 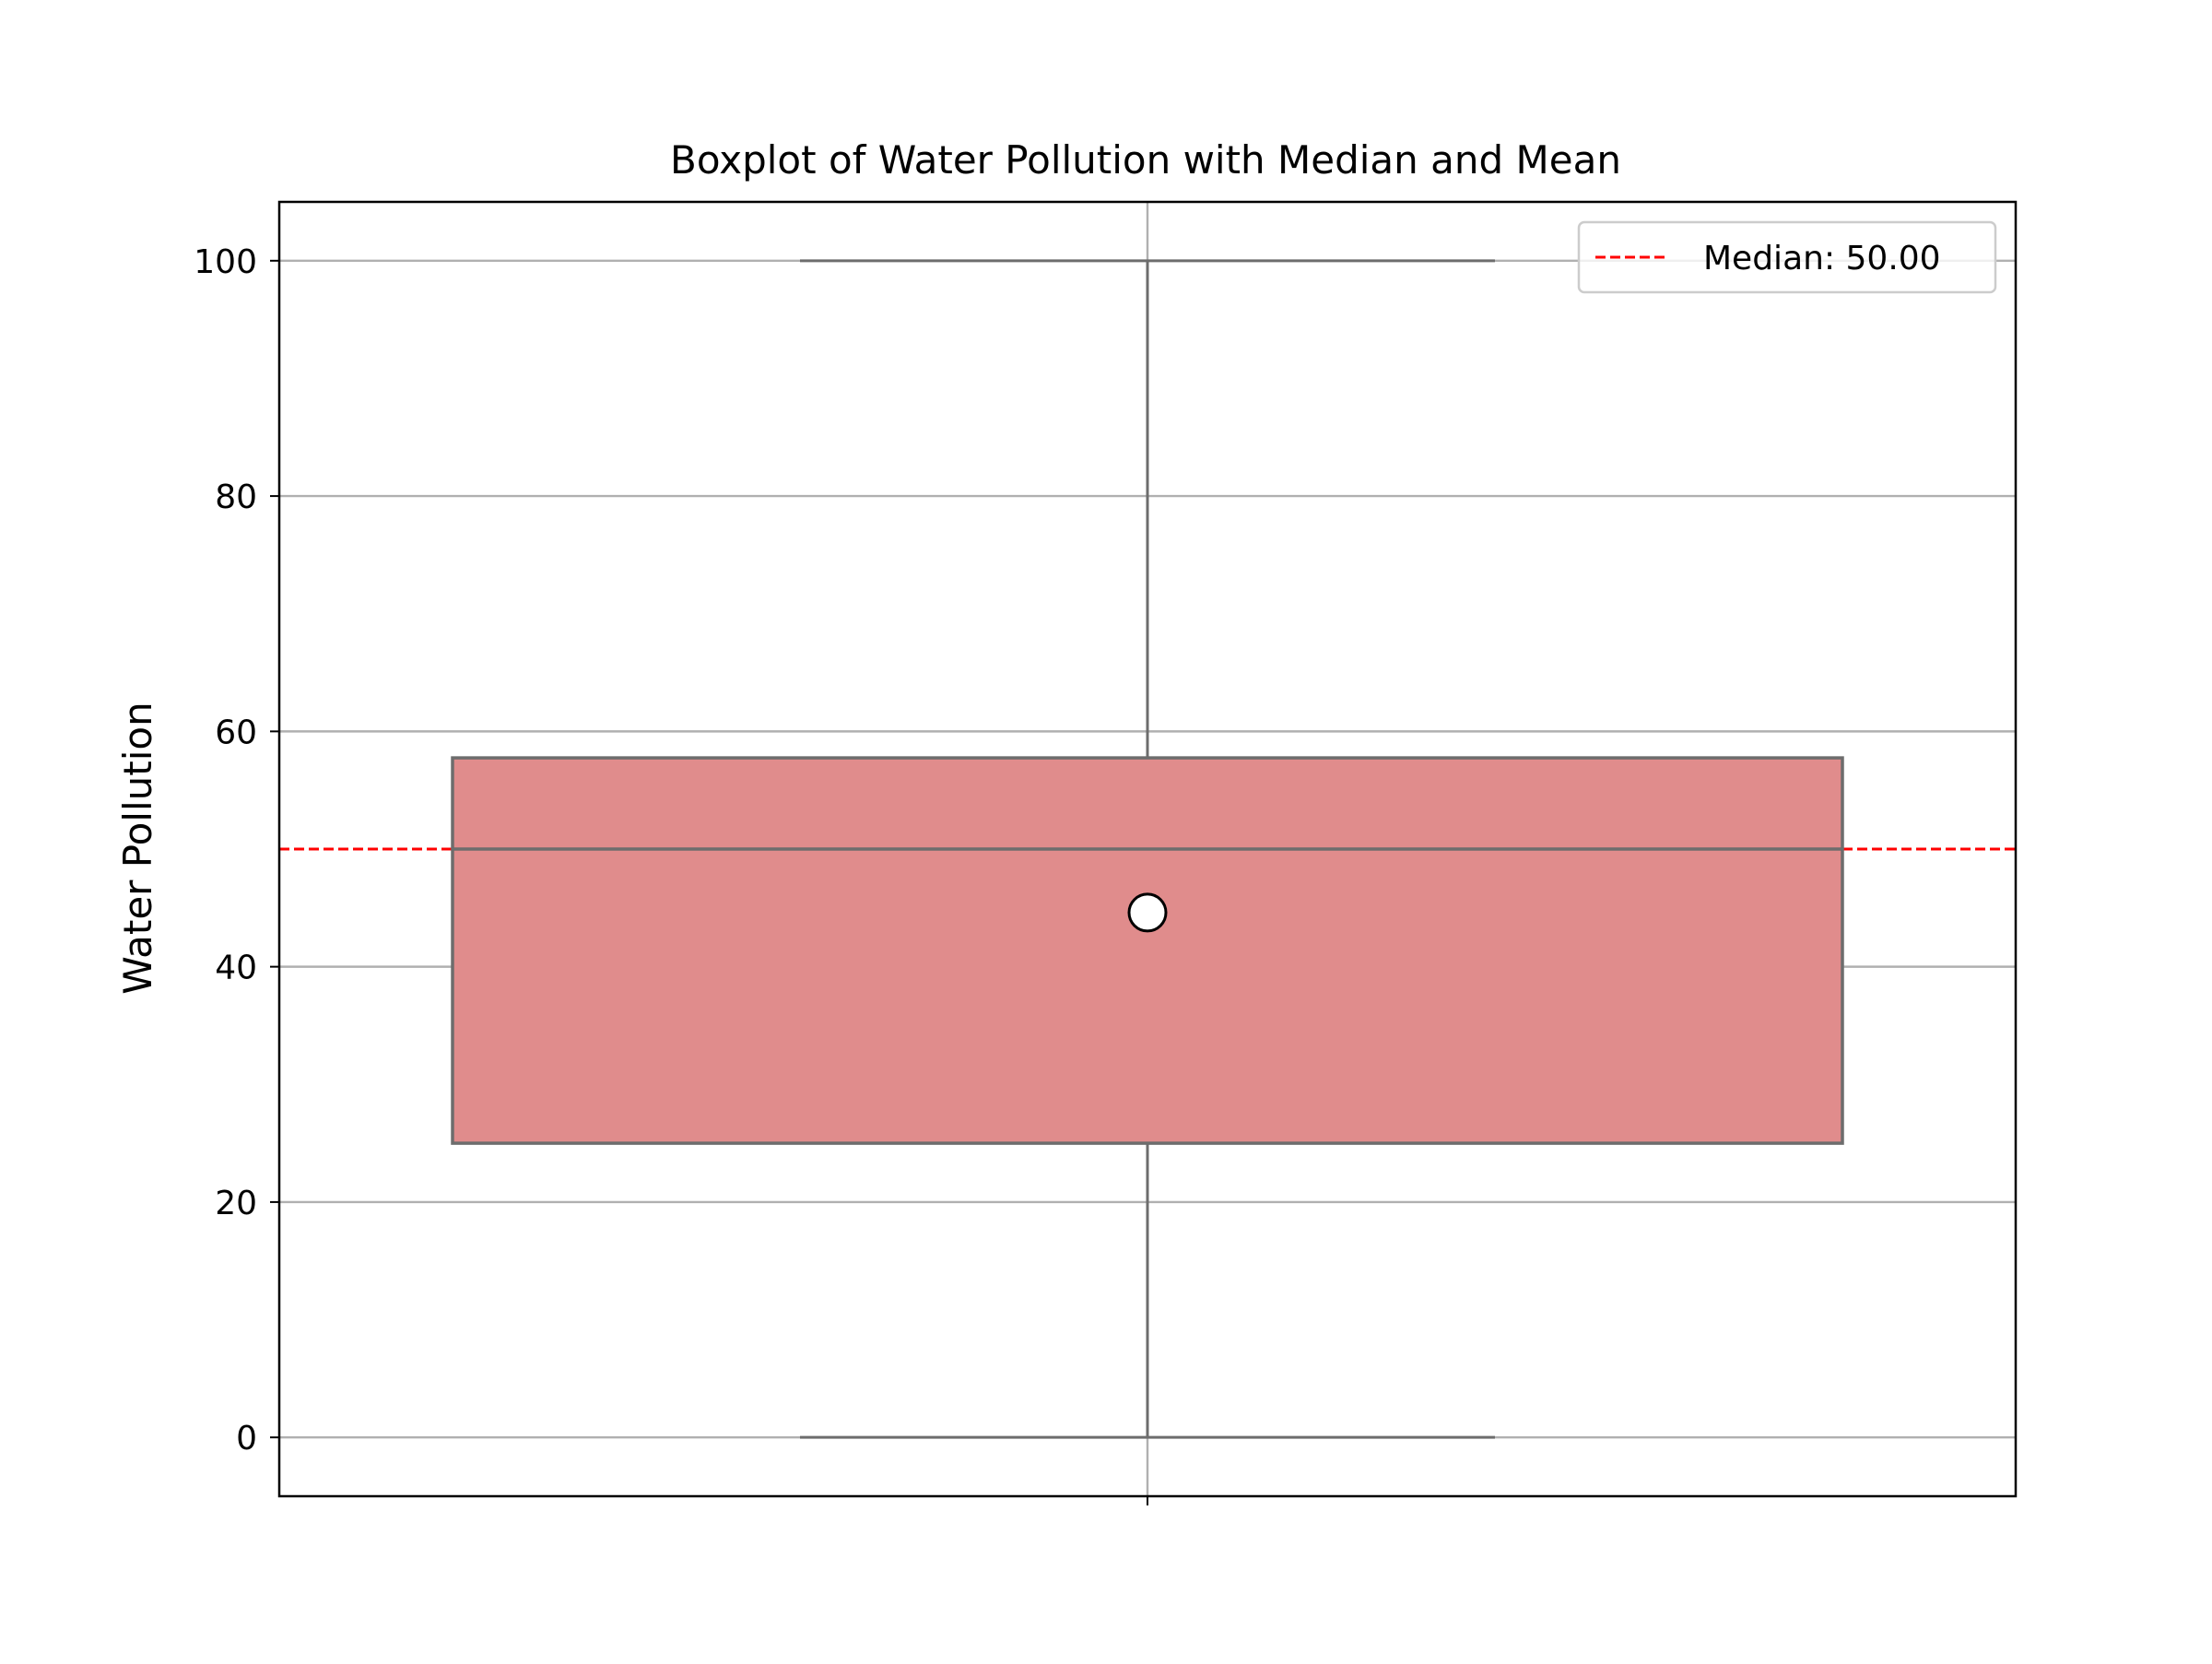 I want to click on legend: Median: 50.00, so click(x=1787, y=257).